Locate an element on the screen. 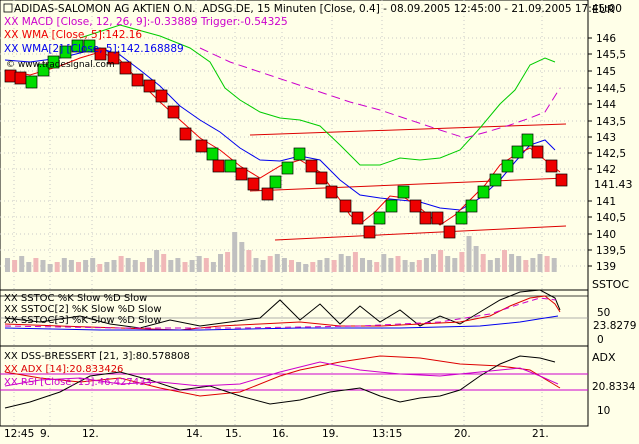 The height and width of the screenshot is (444, 639). x-tick-label: 9. is located at coordinates (45, 434).